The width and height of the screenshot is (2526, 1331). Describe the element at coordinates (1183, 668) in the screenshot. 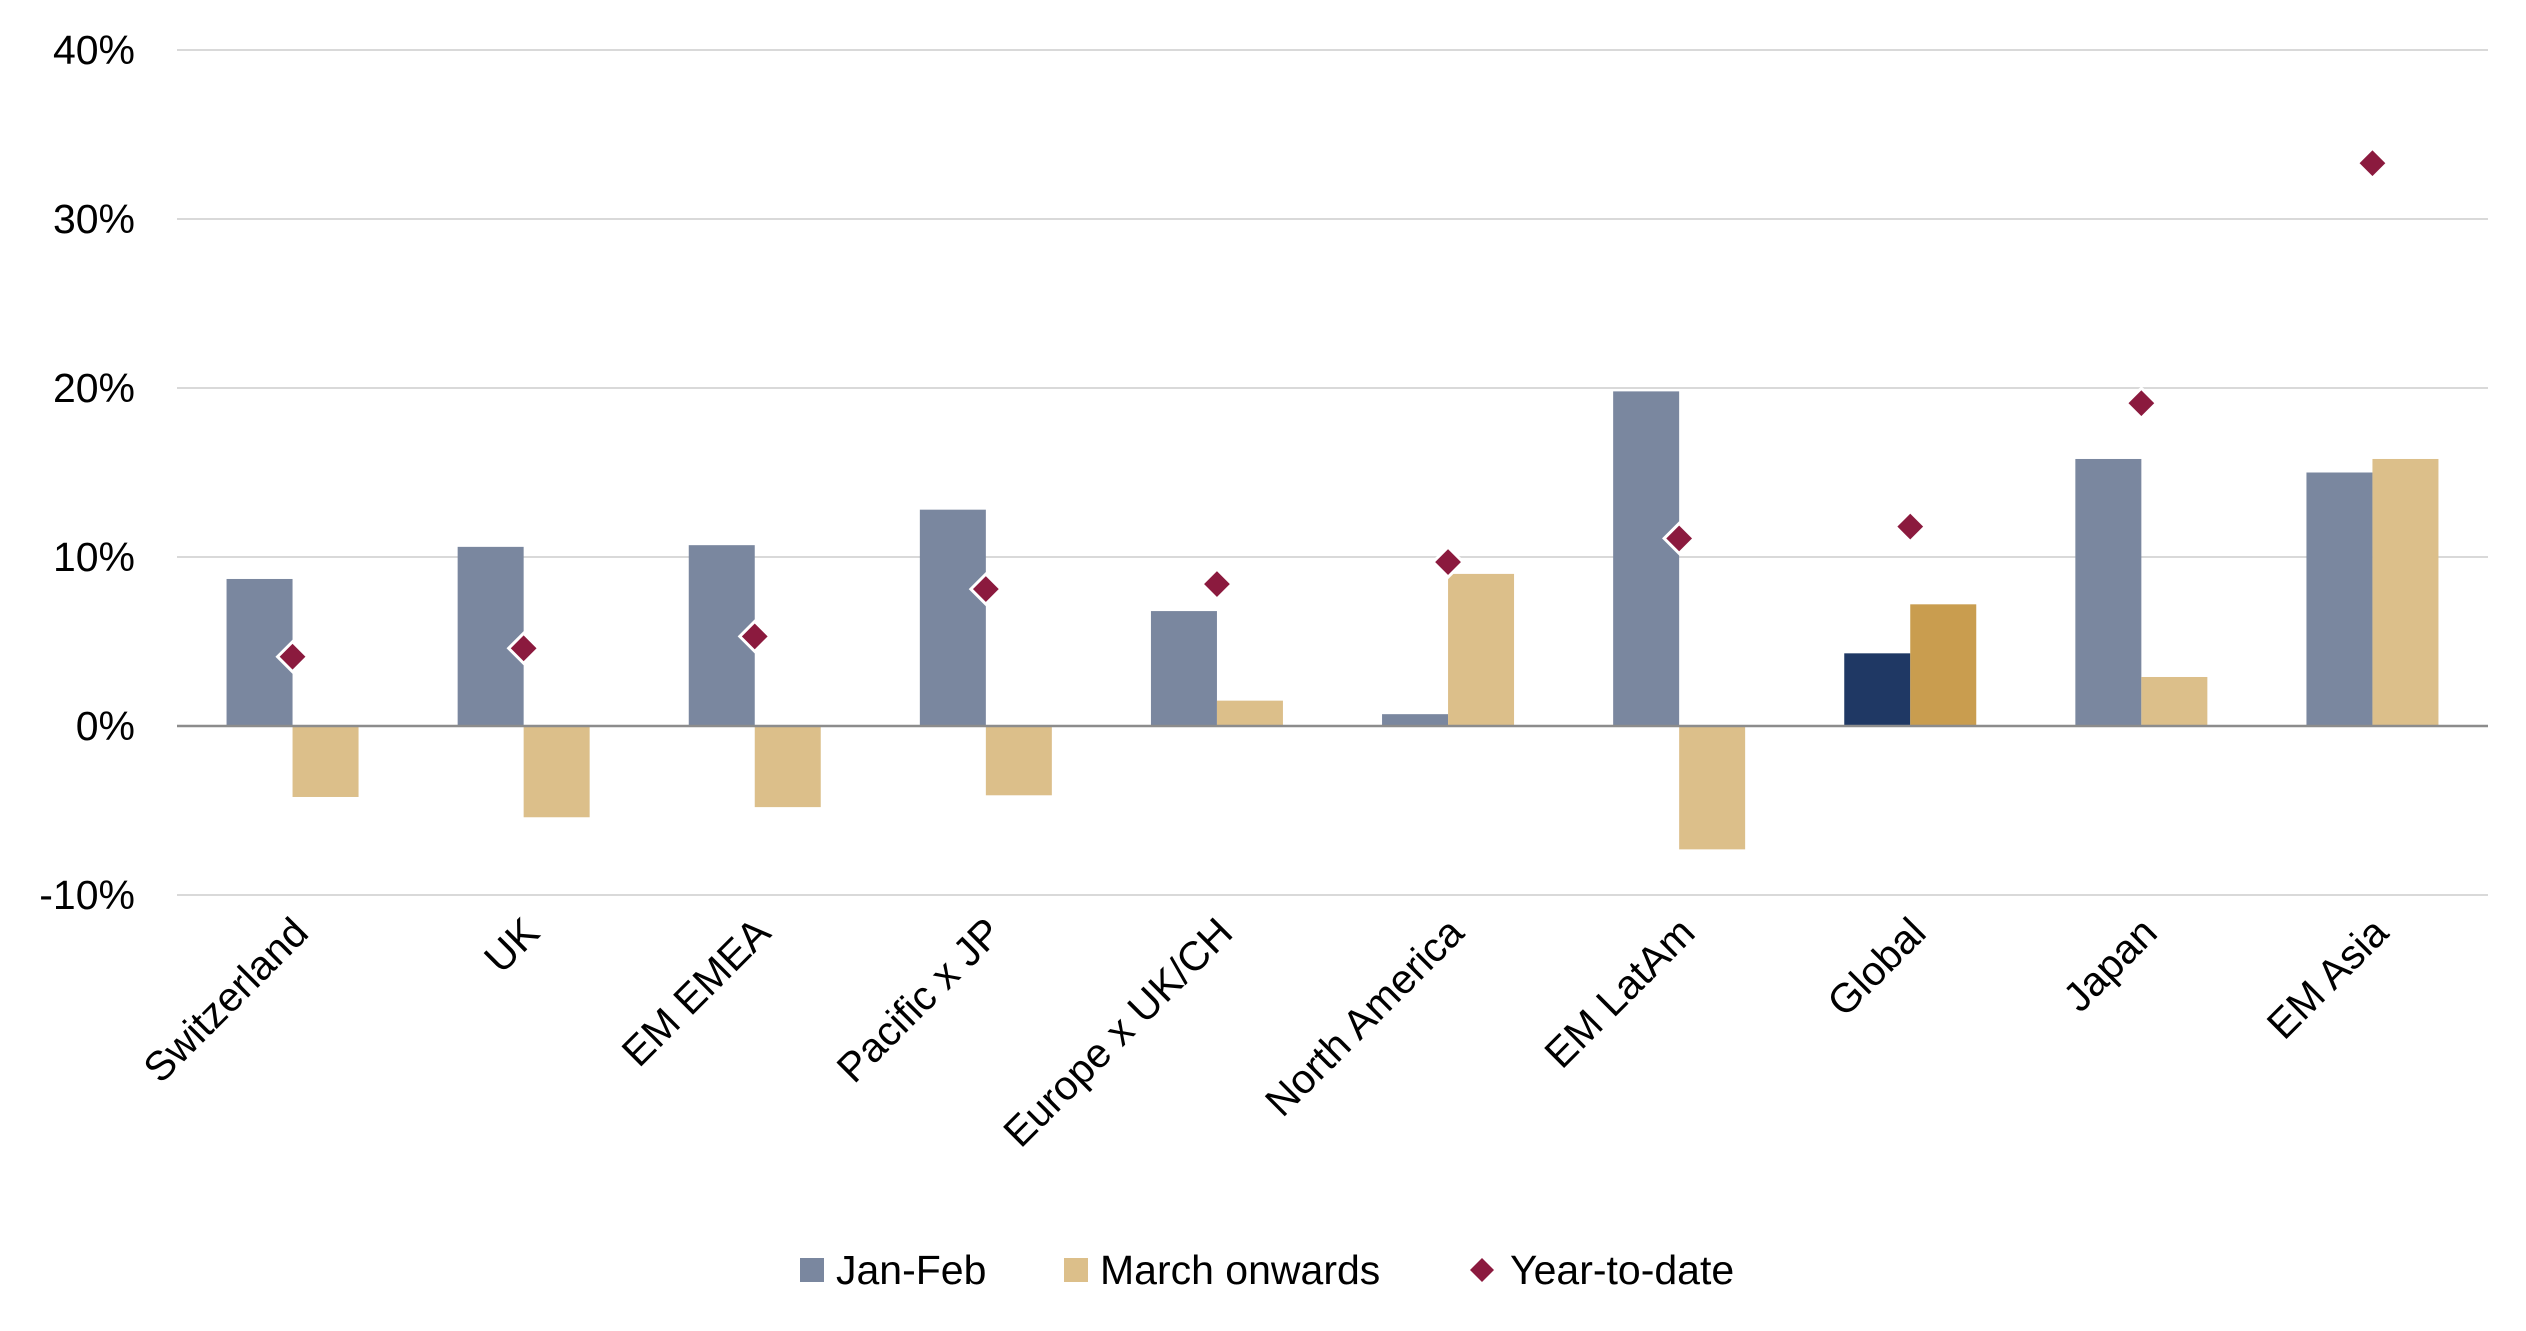

I see `bar-jan-feb-europe-x-uk-ch` at that location.